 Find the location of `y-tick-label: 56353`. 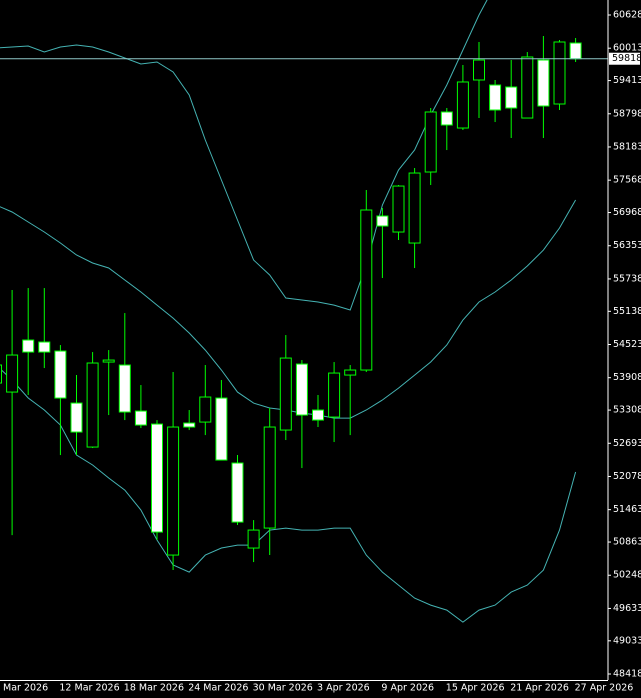

y-tick-label: 56353 is located at coordinates (627, 245).